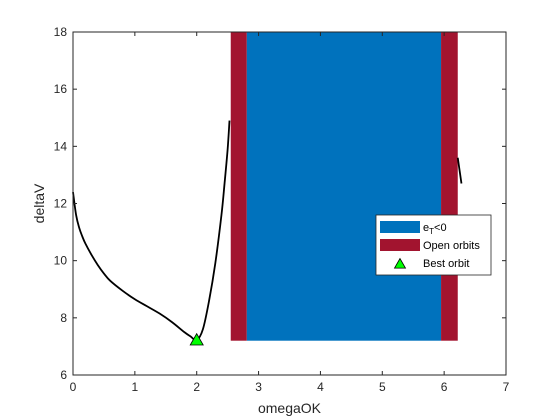 Image resolution: width=560 pixels, height=420 pixels. I want to click on best-orbit-marker, so click(196, 339).